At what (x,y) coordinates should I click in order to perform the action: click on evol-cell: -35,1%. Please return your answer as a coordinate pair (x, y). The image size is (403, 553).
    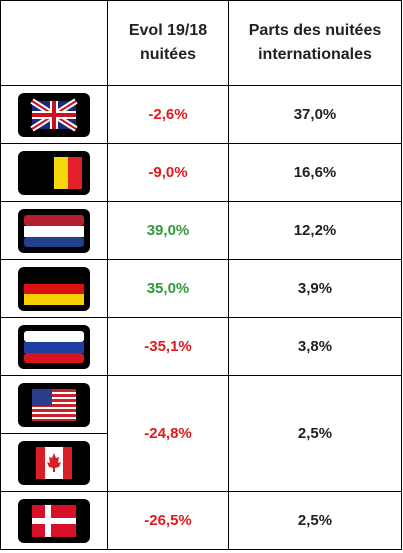
    Looking at the image, I should click on (168, 346).